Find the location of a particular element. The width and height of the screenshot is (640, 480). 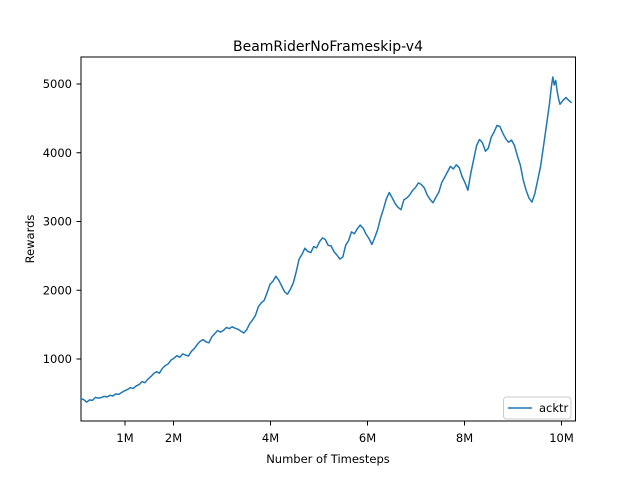

x-tick-label: 4M is located at coordinates (270, 438).